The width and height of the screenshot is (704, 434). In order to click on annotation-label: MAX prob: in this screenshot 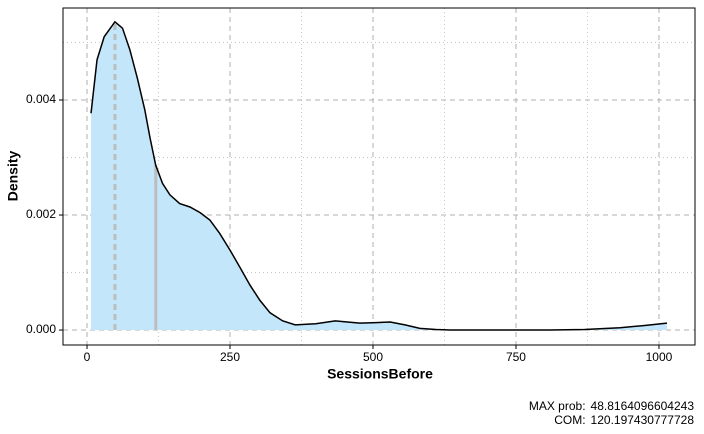, I will do `click(557, 406)`.